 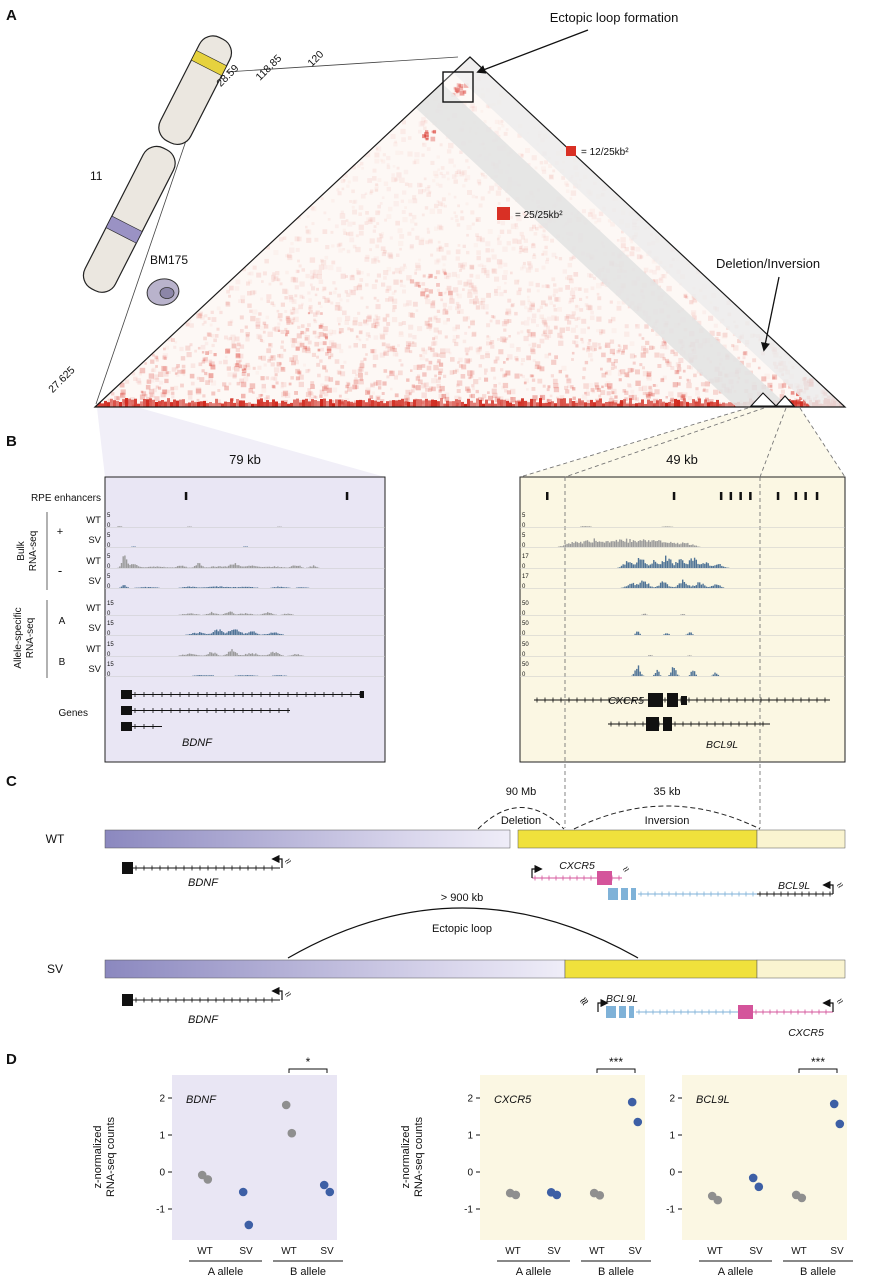 What do you see at coordinates (195, 90) in the screenshot?
I see `chromosome-p-arm` at bounding box center [195, 90].